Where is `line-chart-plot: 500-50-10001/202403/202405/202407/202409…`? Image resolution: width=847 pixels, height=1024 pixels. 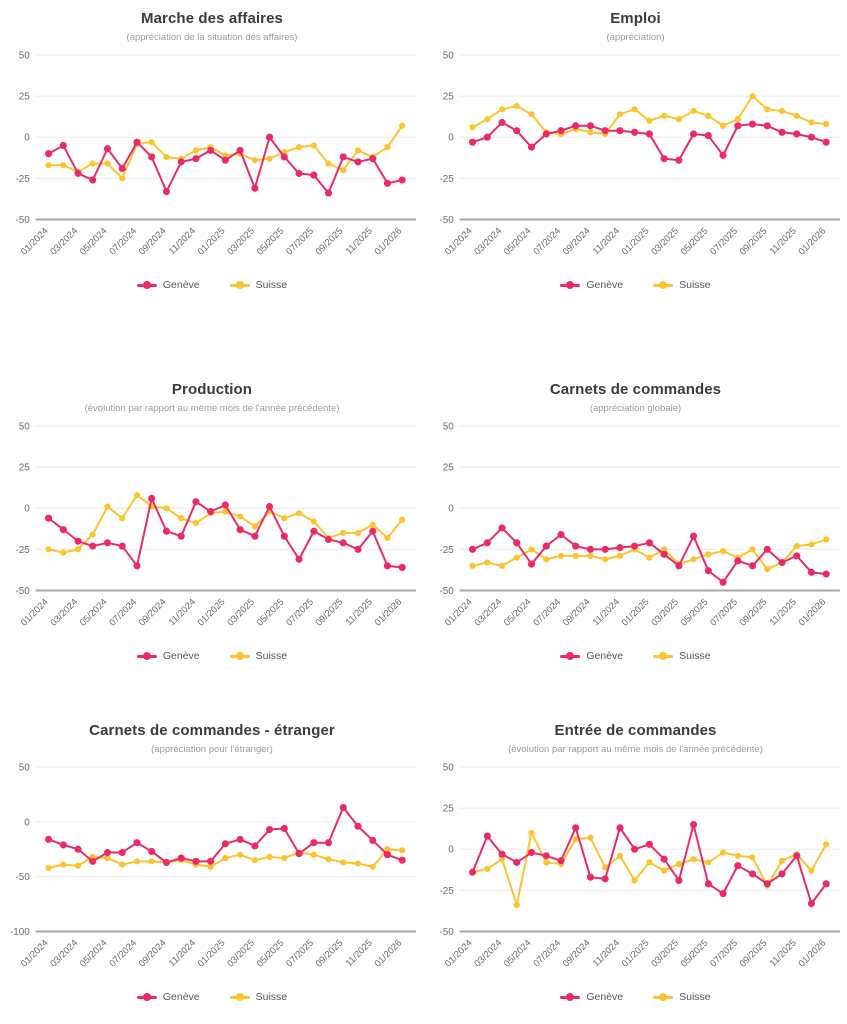 line-chart-plot: 500-50-10001/202403/202405/202407/202409… is located at coordinates (212, 875).